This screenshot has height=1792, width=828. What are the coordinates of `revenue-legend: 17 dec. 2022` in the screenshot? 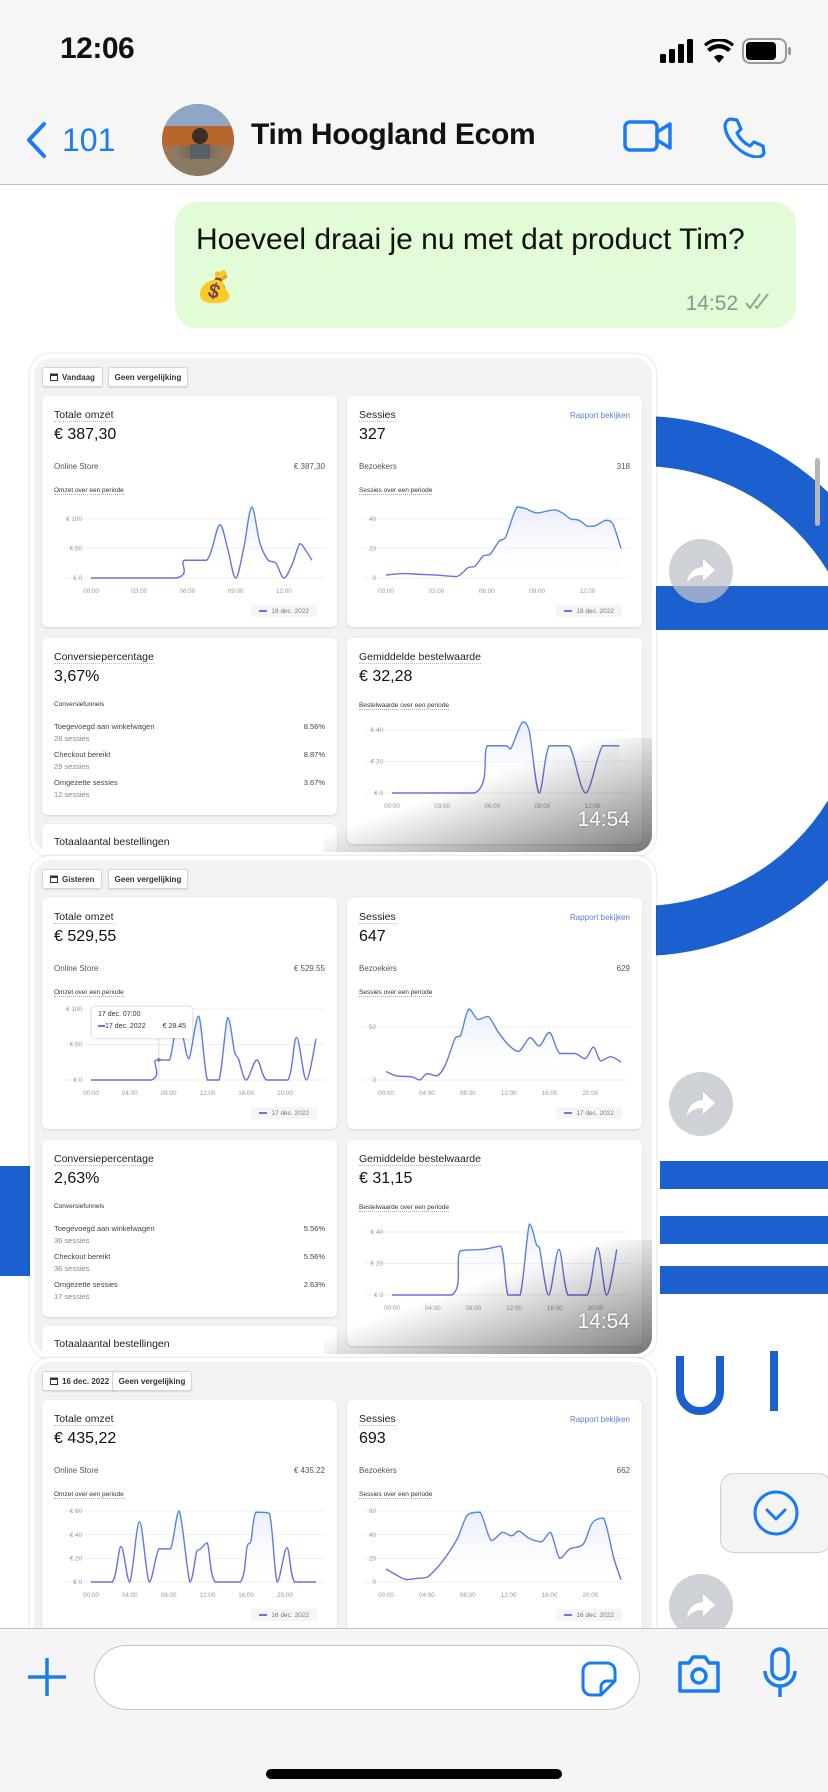 It's located at (284, 1113).